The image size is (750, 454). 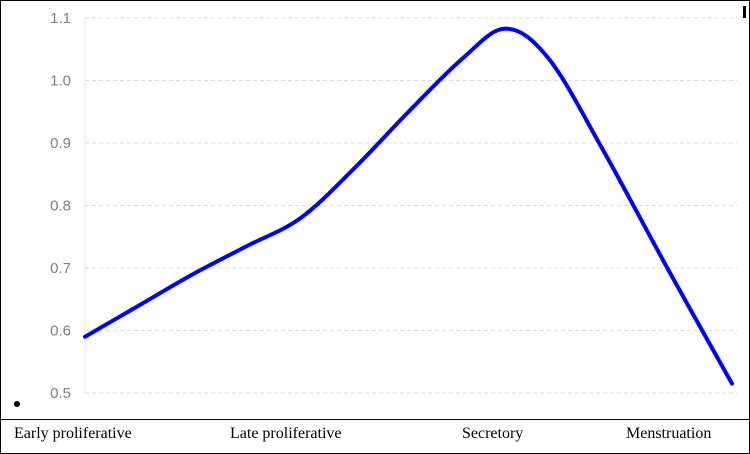 I want to click on category-label-secretory: Secretory, so click(x=493, y=433).